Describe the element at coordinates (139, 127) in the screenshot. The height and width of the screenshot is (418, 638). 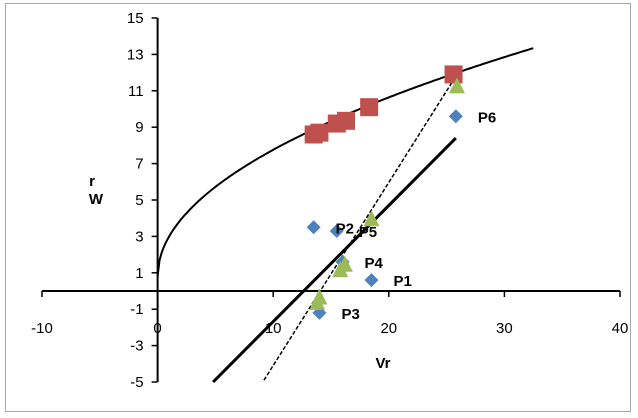
I see `y-tick-label: 9` at that location.